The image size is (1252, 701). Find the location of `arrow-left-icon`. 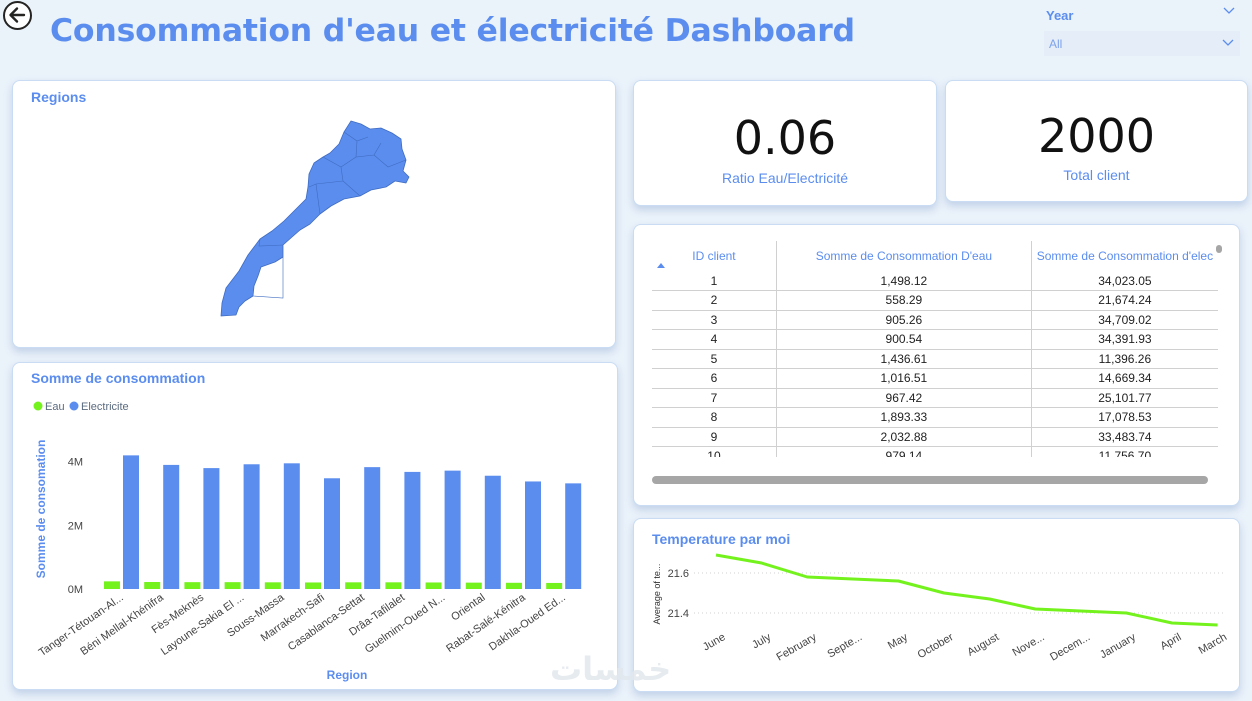

arrow-left-icon is located at coordinates (17, 15).